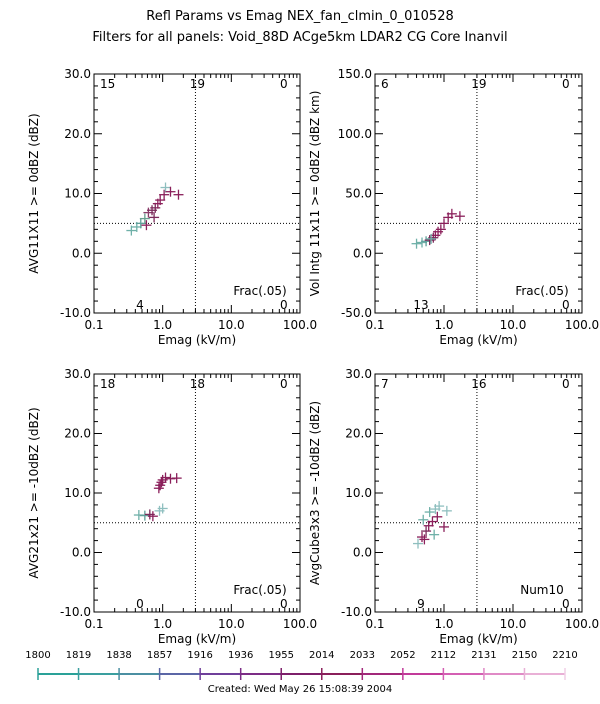 Image resolution: width=600 pixels, height=704 pixels. What do you see at coordinates (421, 604) in the screenshot?
I see `count-bottom-left: 9` at bounding box center [421, 604].